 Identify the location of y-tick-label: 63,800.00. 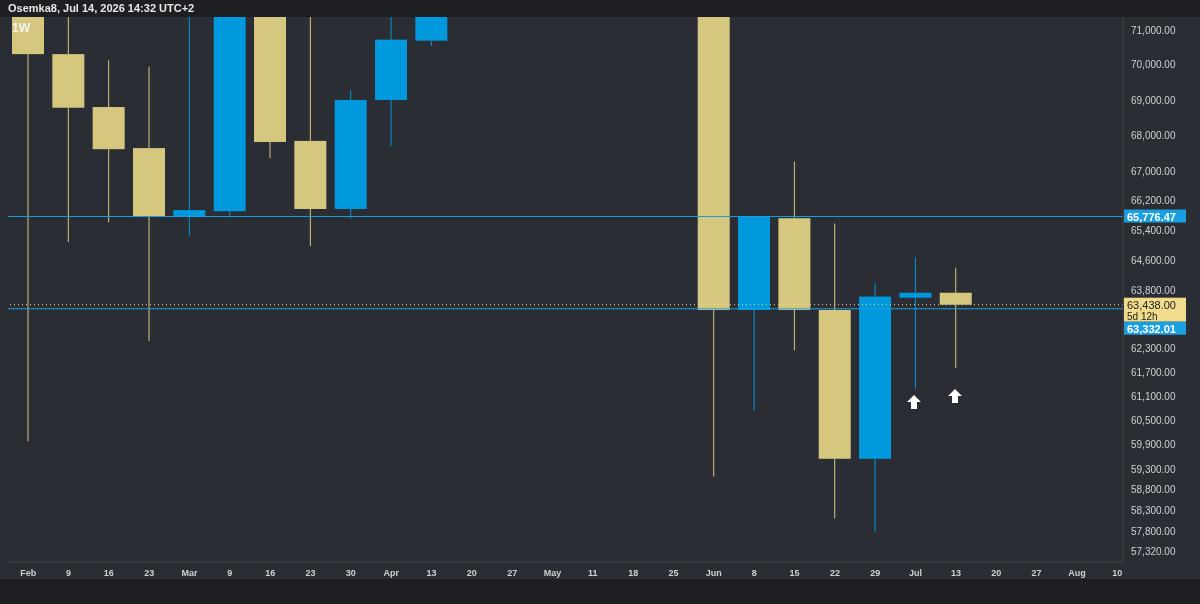
(1153, 291).